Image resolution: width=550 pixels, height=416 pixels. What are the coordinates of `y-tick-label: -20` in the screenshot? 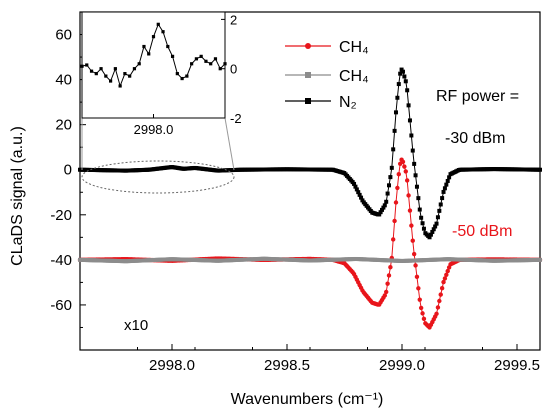 It's located at (61, 215).